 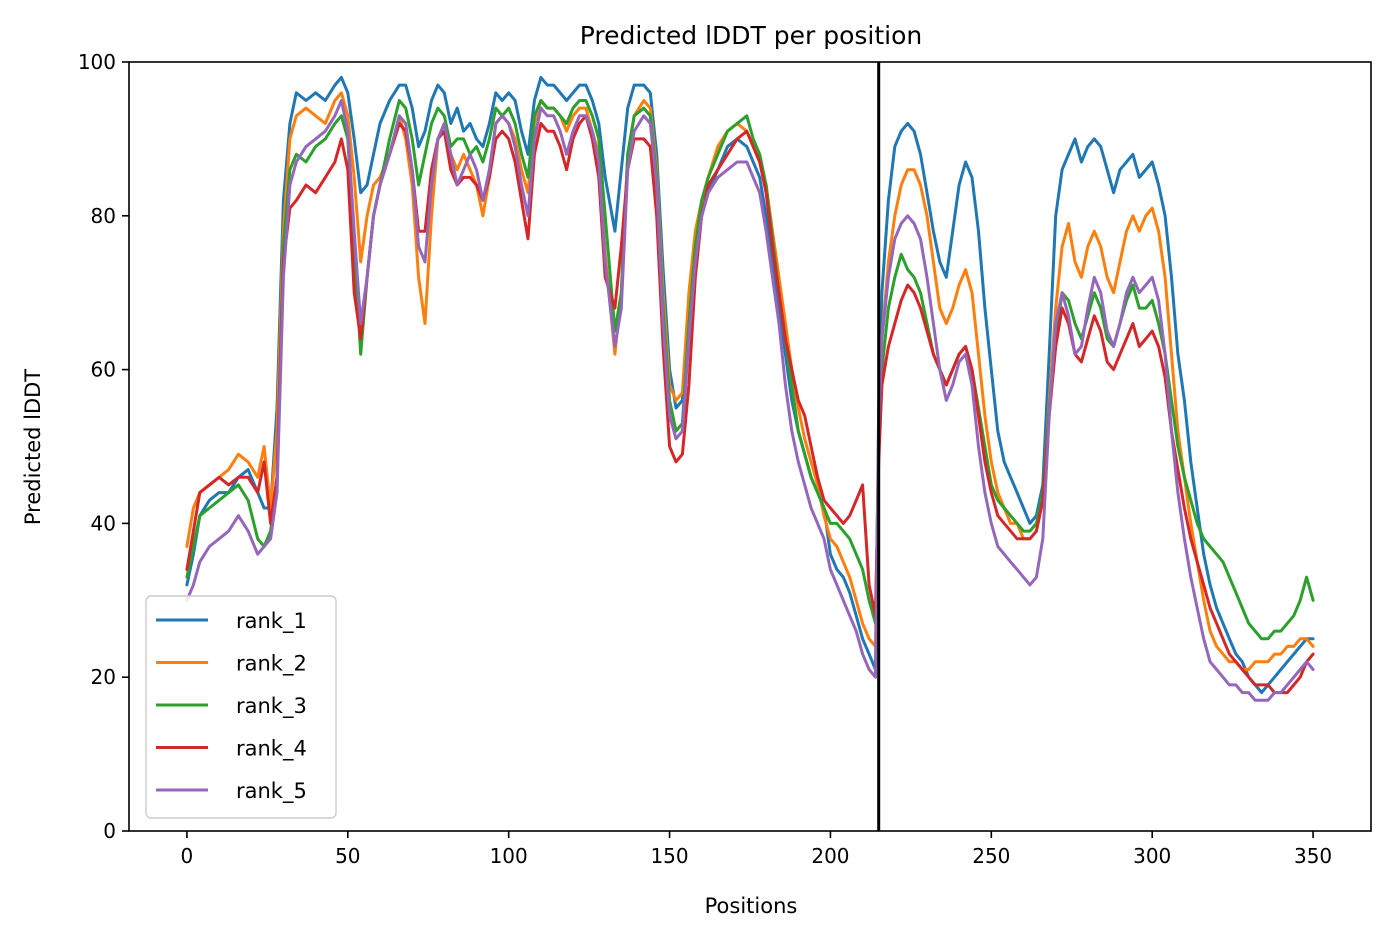 What do you see at coordinates (1152, 856) in the screenshot?
I see `x-tick-label: 300` at bounding box center [1152, 856].